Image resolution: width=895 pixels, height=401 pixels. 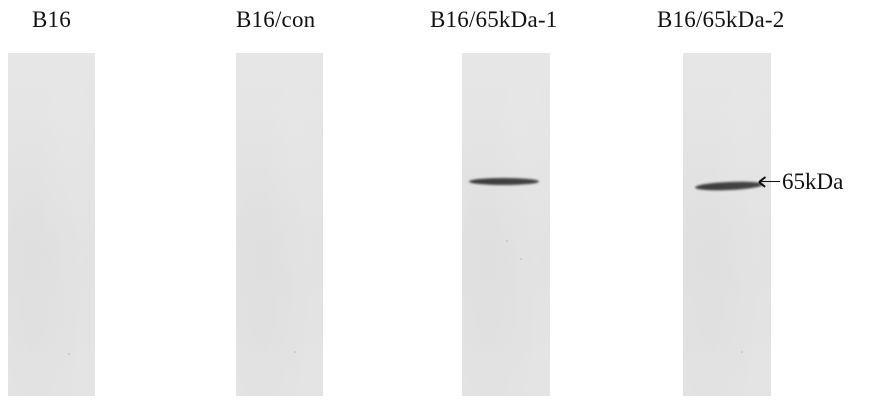 What do you see at coordinates (51, 224) in the screenshot?
I see `lane-strip-b16` at bounding box center [51, 224].